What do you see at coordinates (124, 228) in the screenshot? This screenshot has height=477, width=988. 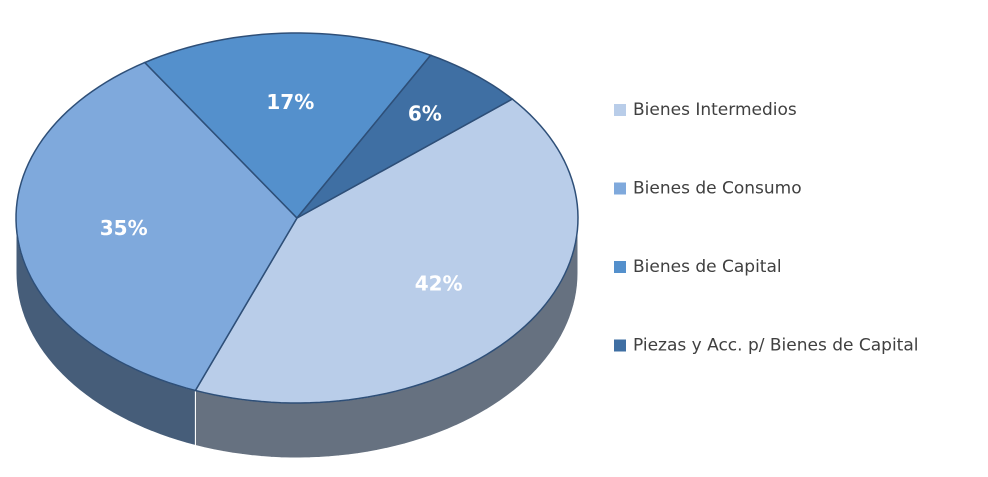 I see `data-label: 35%` at bounding box center [124, 228].